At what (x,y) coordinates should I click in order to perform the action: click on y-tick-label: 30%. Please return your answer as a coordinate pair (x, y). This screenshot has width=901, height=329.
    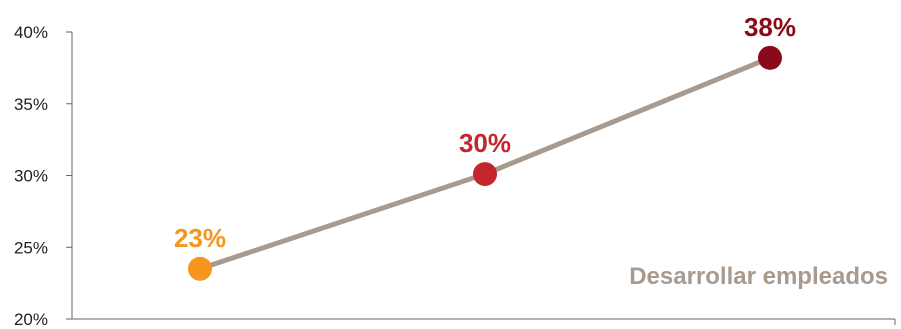
    Looking at the image, I should click on (31, 176).